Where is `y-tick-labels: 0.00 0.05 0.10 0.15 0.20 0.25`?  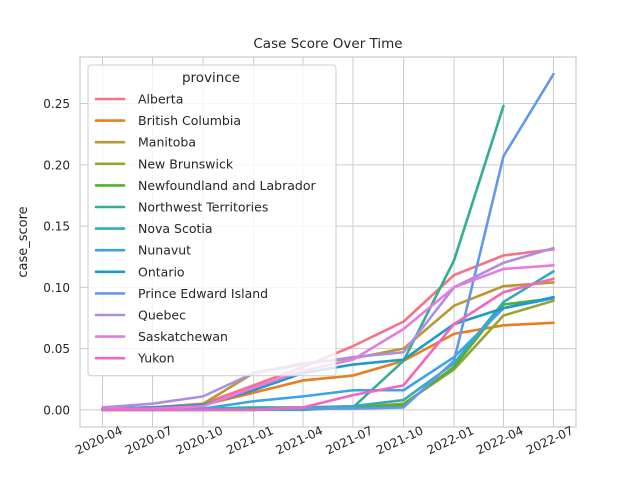 y-tick-labels: 0.00 0.05 0.10 0.15 0.20 0.25 is located at coordinates (56, 257).